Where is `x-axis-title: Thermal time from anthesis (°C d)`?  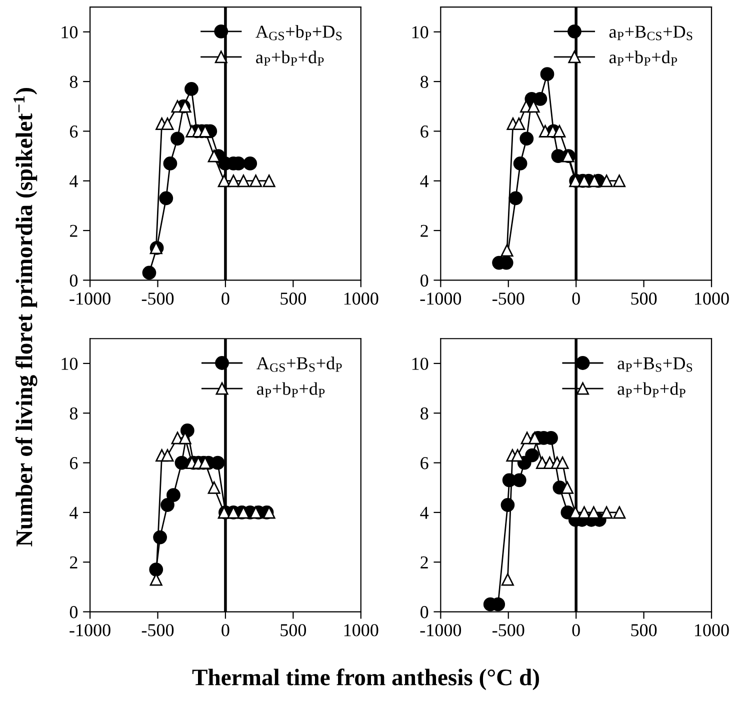 x-axis-title: Thermal time from anthesis (°C d) is located at coordinates (365, 679).